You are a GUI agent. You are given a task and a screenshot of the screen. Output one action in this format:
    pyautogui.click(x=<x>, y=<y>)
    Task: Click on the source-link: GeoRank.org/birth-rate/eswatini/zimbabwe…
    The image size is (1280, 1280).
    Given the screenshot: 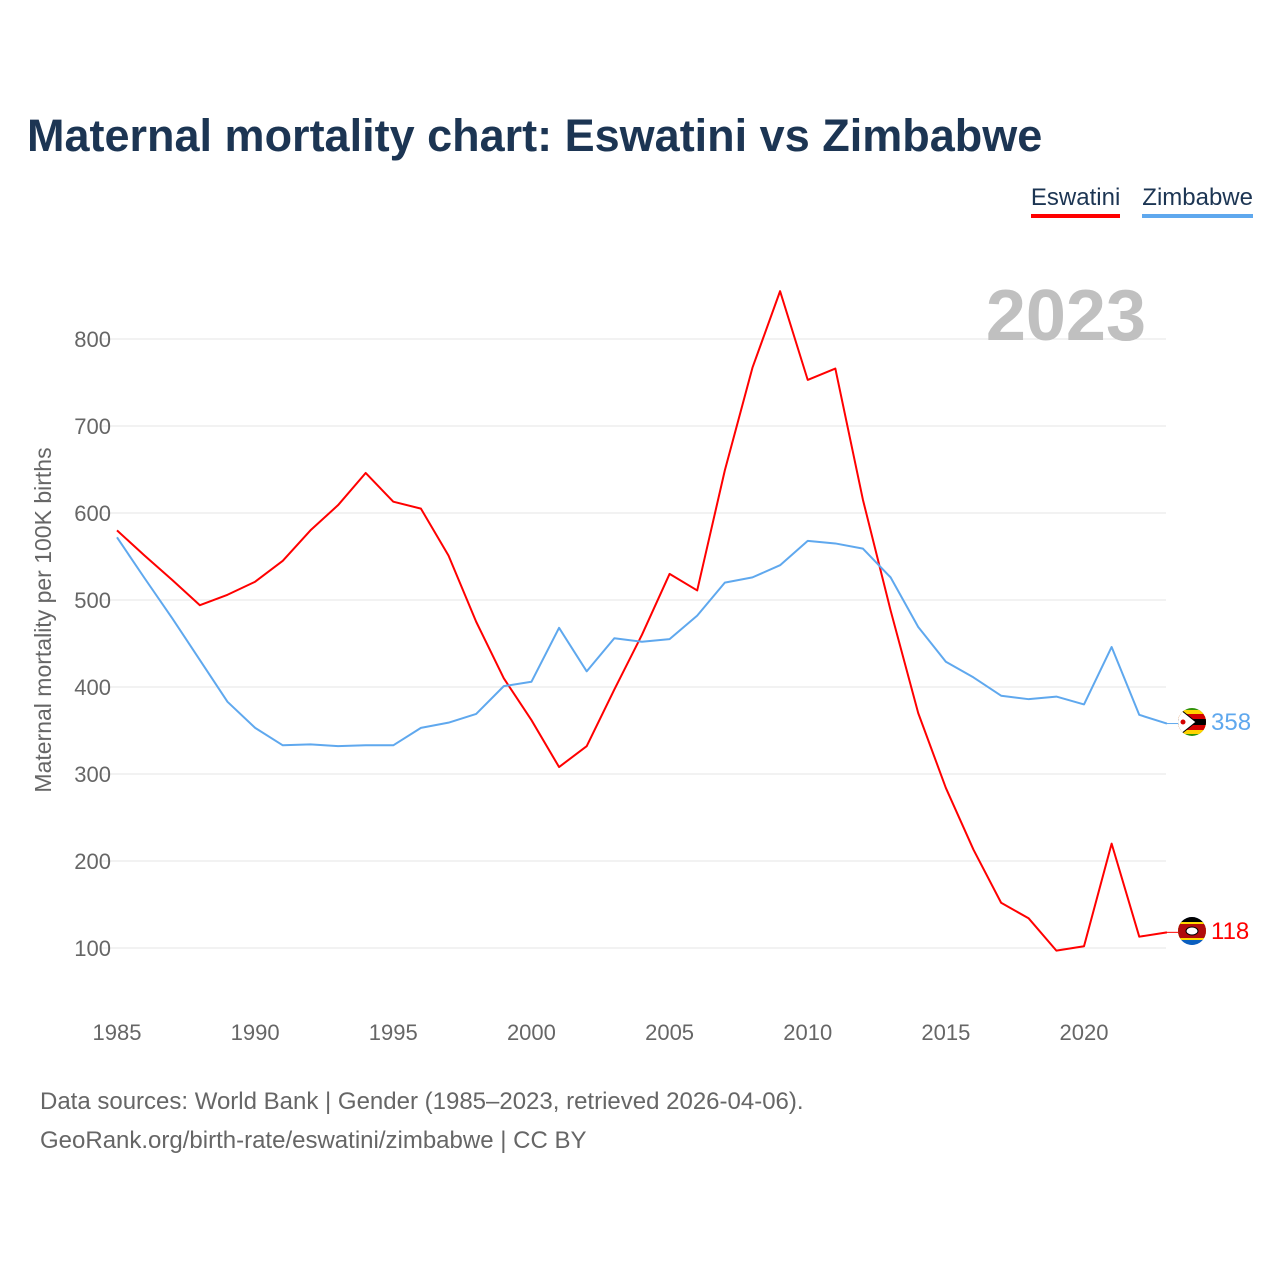 What is the action you would take?
    pyautogui.click(x=313, y=1140)
    